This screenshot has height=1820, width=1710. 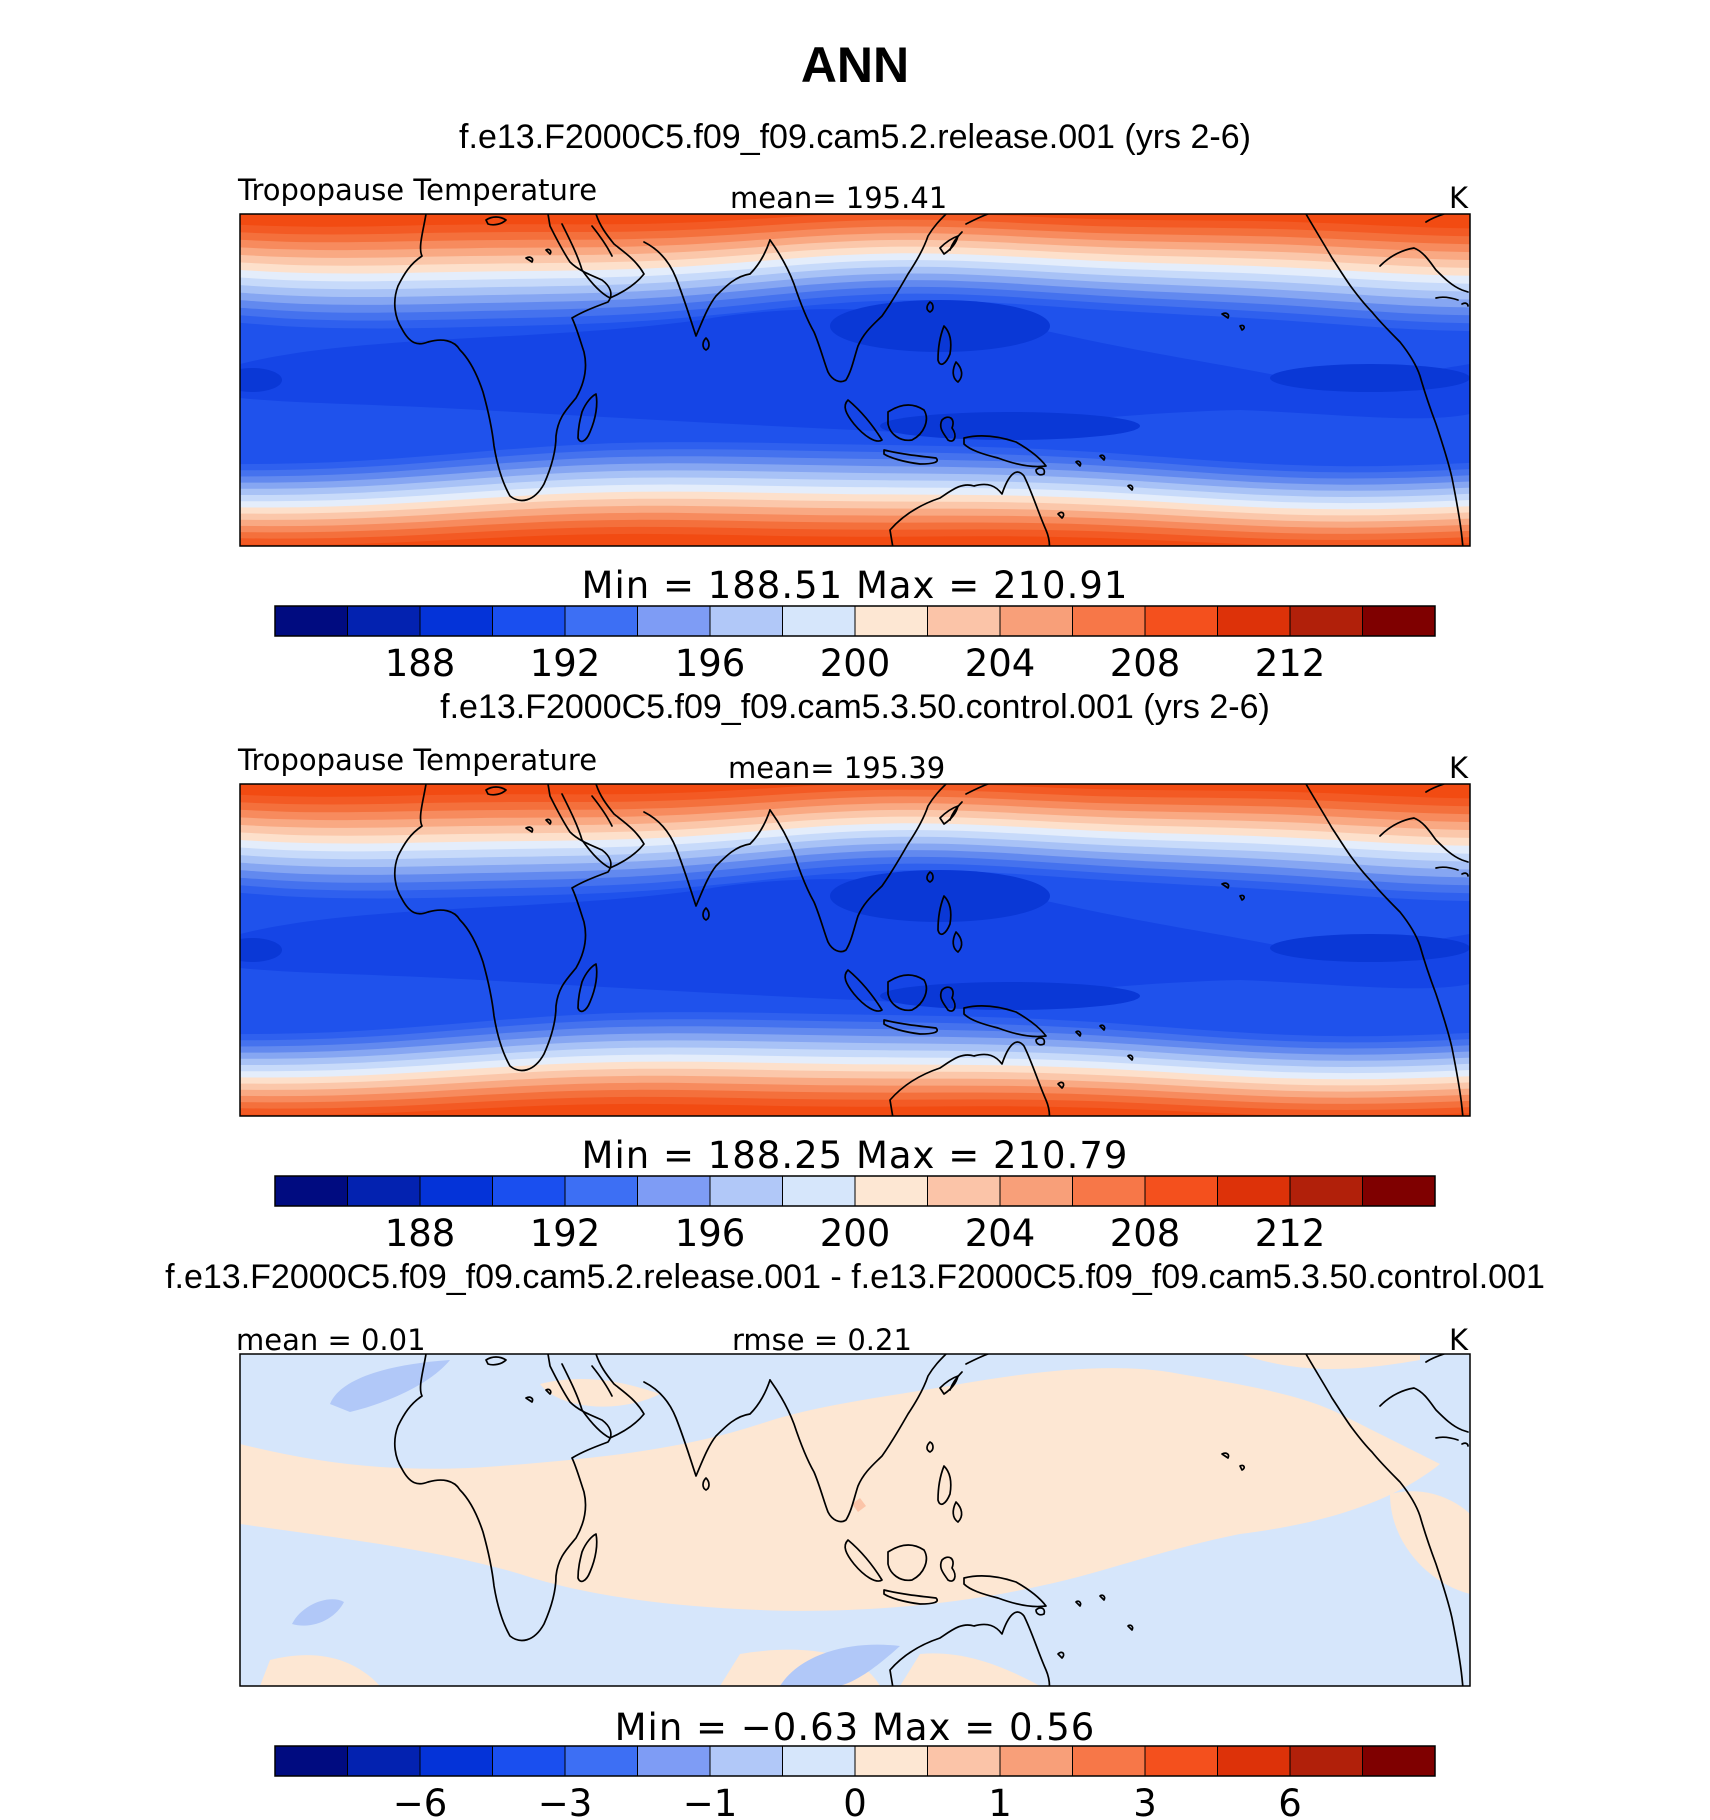 What do you see at coordinates (855, 1233) in the screenshot?
I see `colorbar-tick-label: 200` at bounding box center [855, 1233].